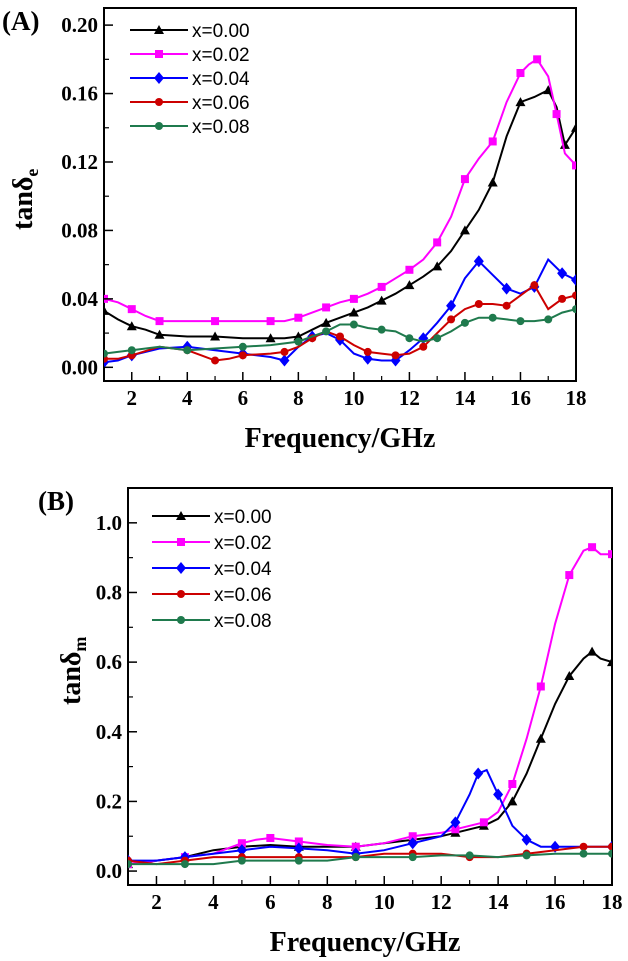  Describe the element at coordinates (109, 732) in the screenshot. I see `panel-b-y-tick-label-2: 0.4` at that location.